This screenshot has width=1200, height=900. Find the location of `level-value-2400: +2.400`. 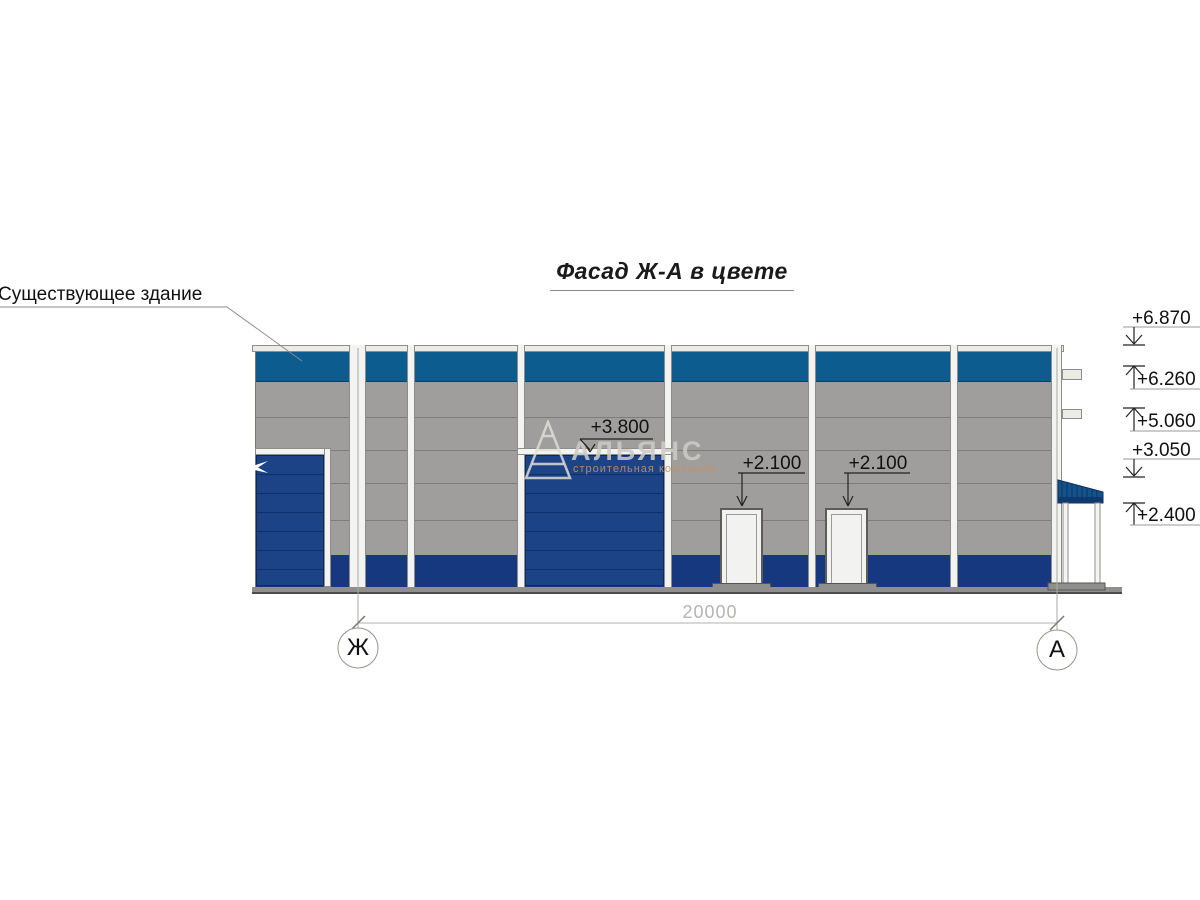

level-value-2400: +2.400 is located at coordinates (1166, 515).